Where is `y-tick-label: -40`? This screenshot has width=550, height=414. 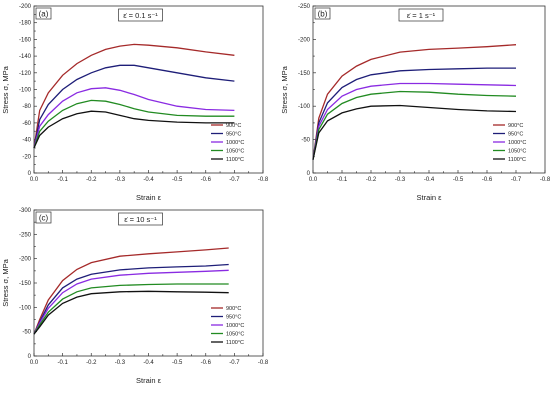
y-tick-label: -40 is located at coordinates (26, 141).